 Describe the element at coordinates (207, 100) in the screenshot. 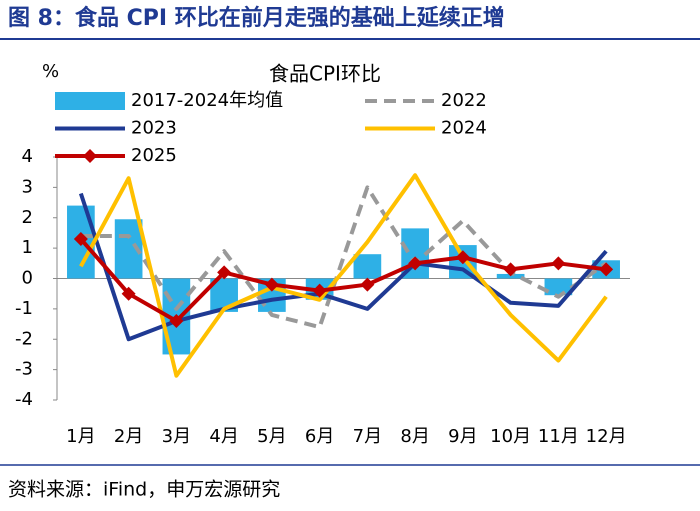

I see `legend-label: 2017-2024年均值` at that location.